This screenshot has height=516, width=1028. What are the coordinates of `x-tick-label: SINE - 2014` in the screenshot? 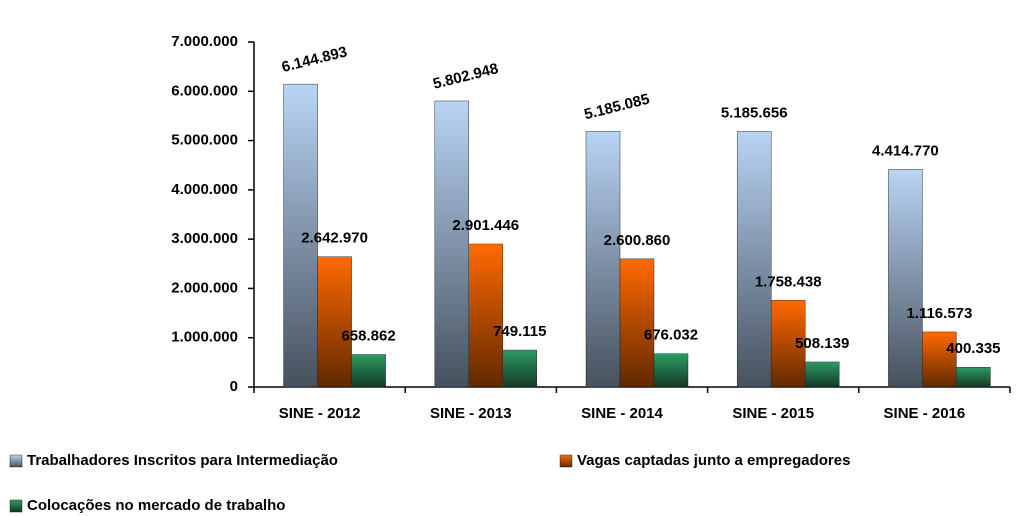 It's located at (622, 413).